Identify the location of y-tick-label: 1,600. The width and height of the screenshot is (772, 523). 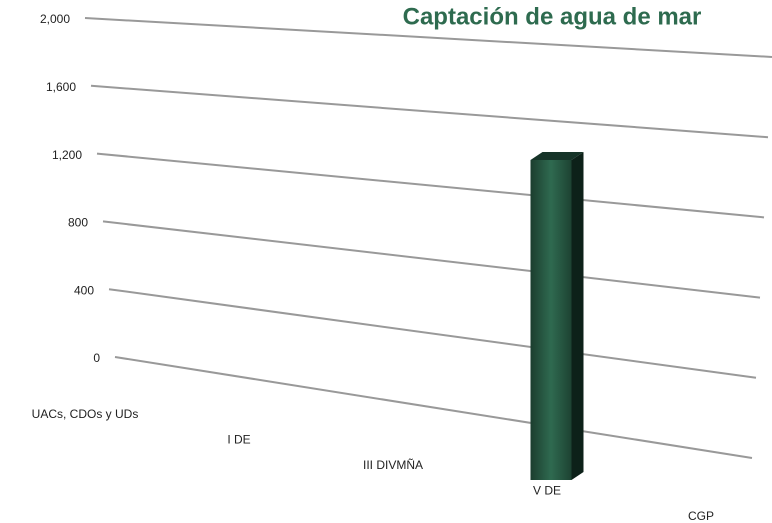
(61, 87).